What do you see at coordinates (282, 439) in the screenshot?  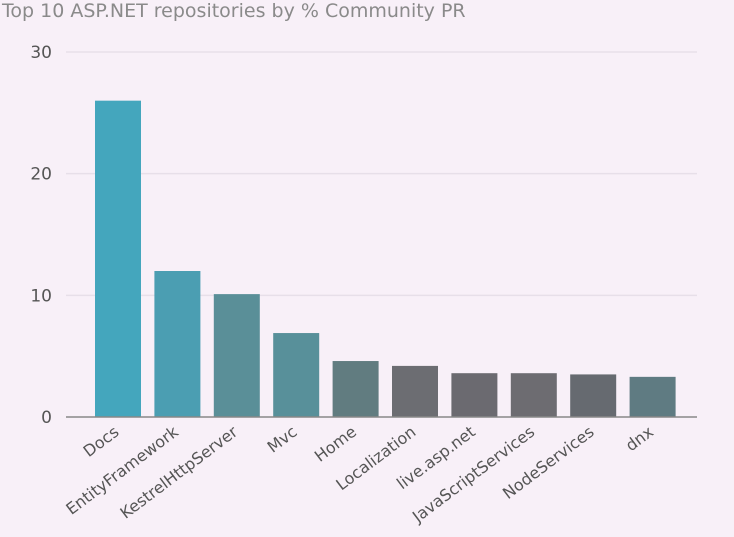 I see `x-tick-label: Mvc` at bounding box center [282, 439].